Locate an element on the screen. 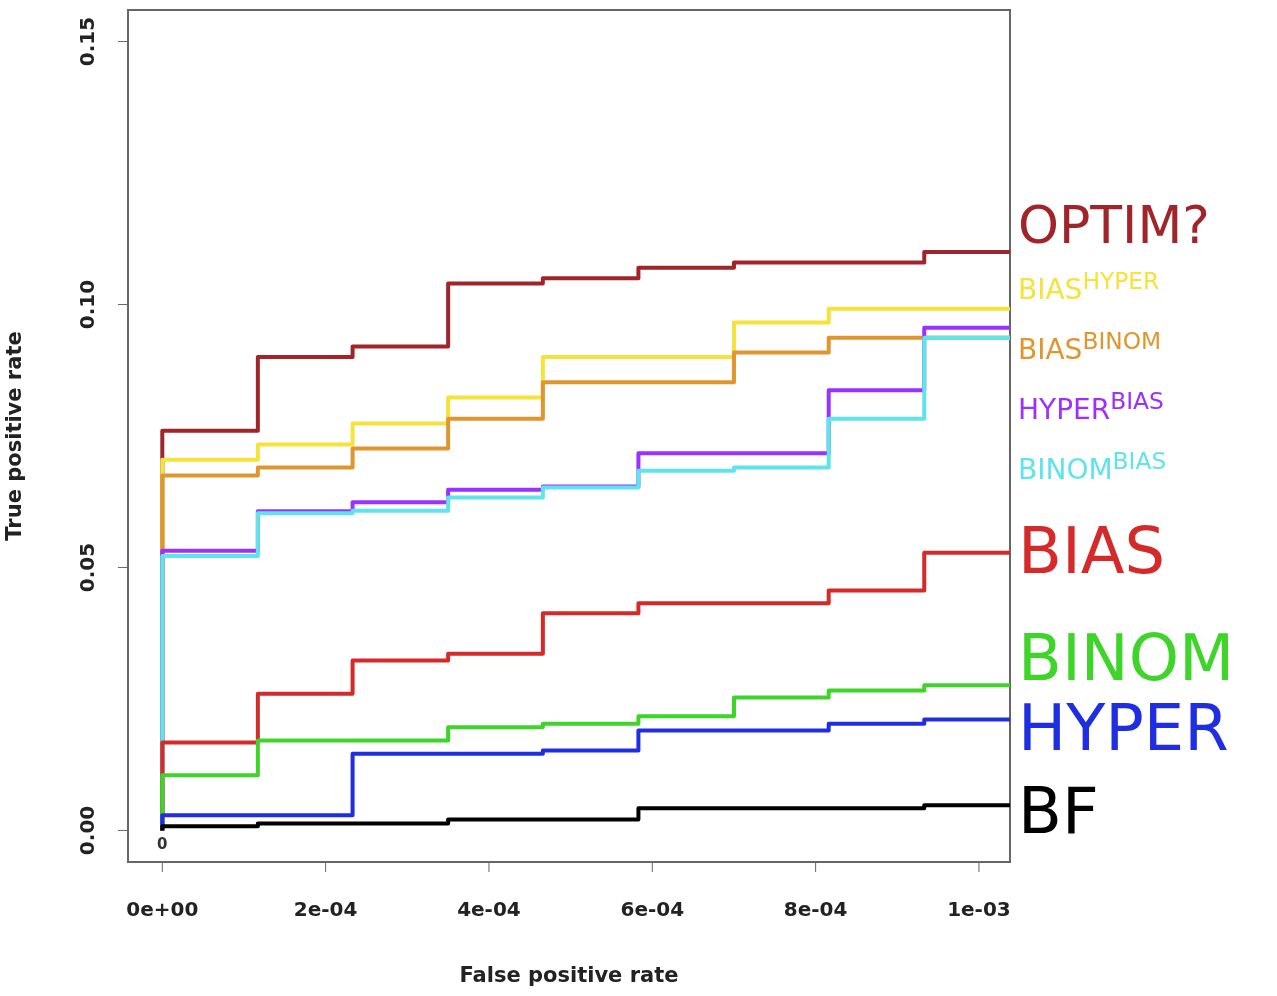  x-tick-label: 6e-04 is located at coordinates (652, 909).